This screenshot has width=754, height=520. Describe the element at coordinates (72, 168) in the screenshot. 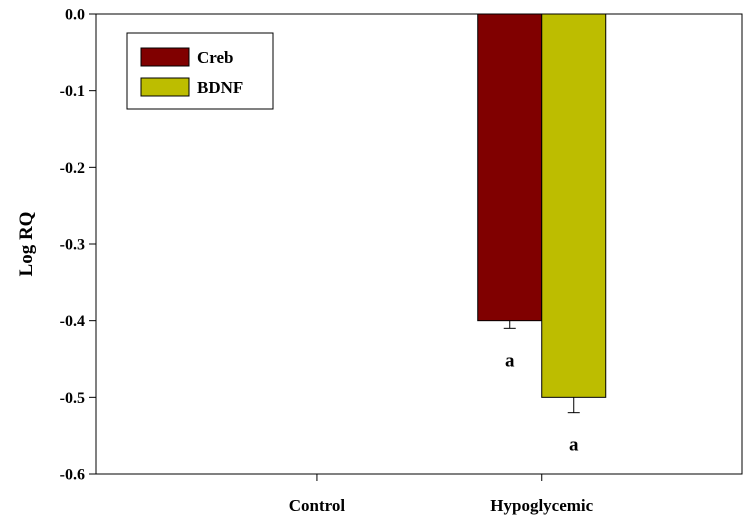

I see `y-tick-label: -0.2` at that location.